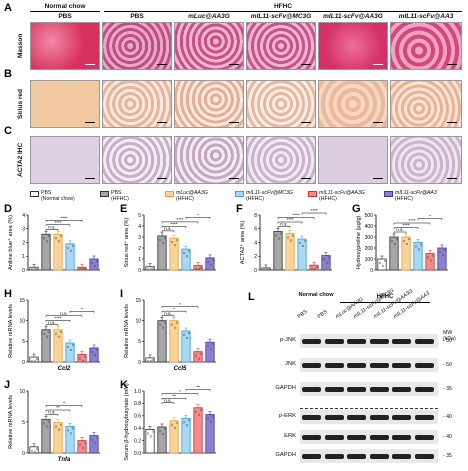 This screenshot has height=471, width=468. What do you see at coordinates (139, 342) in the screenshot?
I see `y-tick-label: 5` at bounding box center [139, 342].